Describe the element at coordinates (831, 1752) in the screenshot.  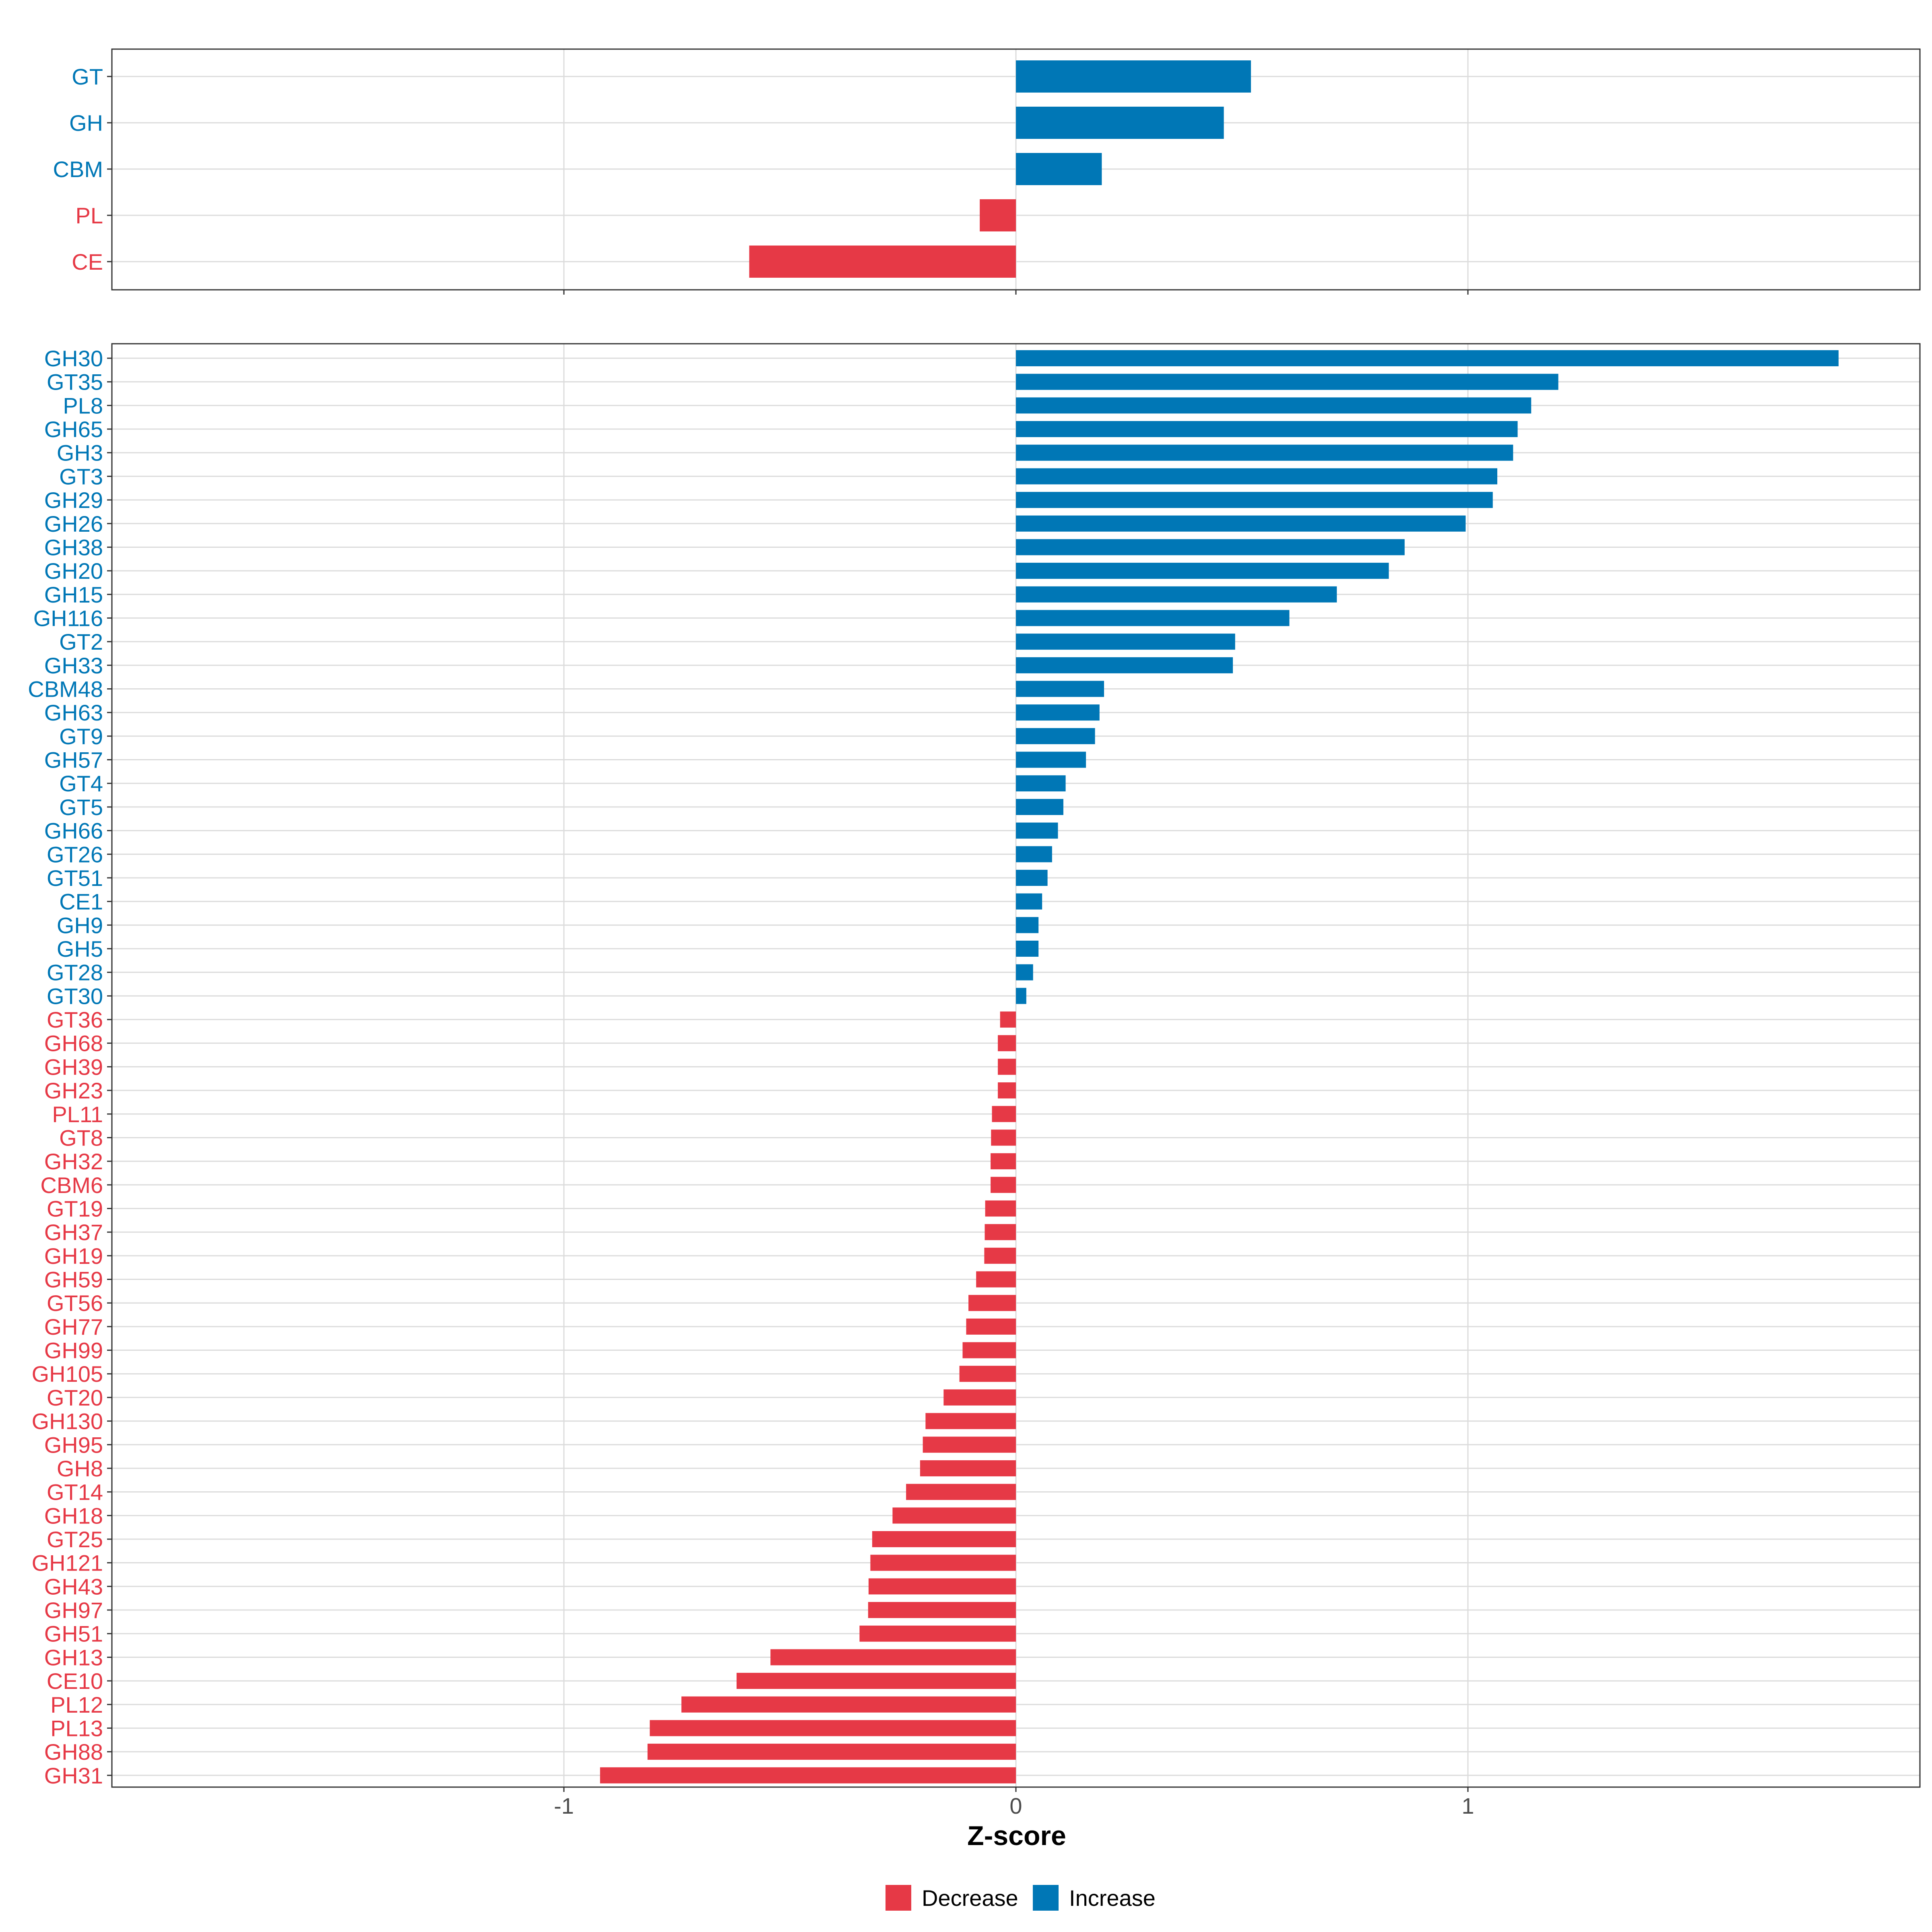
I see `family-bar-gh88` at that location.